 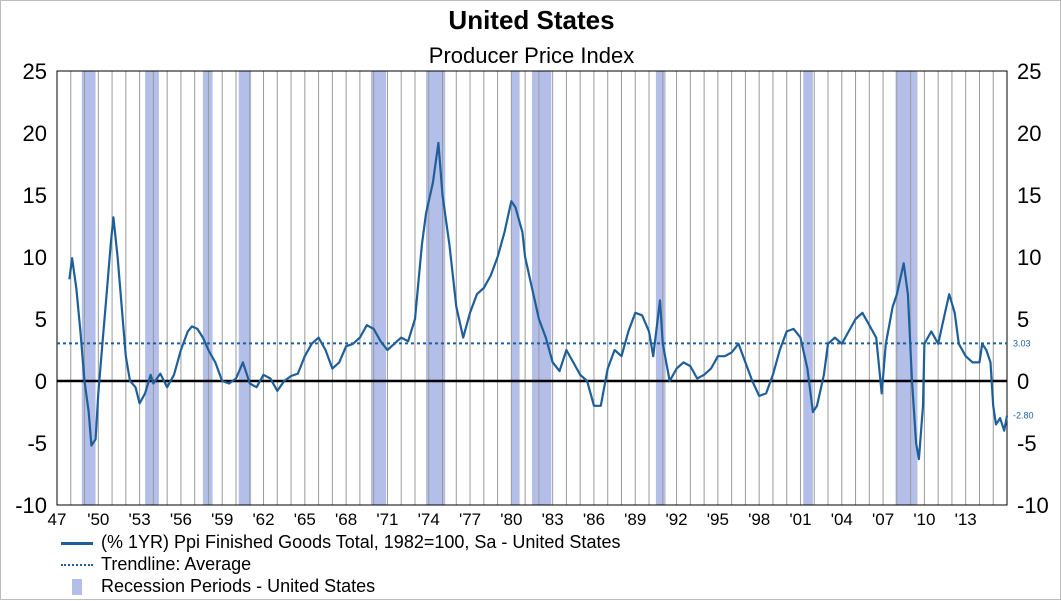 I want to click on y-tick-right-6: -5, so click(x=1027, y=443).